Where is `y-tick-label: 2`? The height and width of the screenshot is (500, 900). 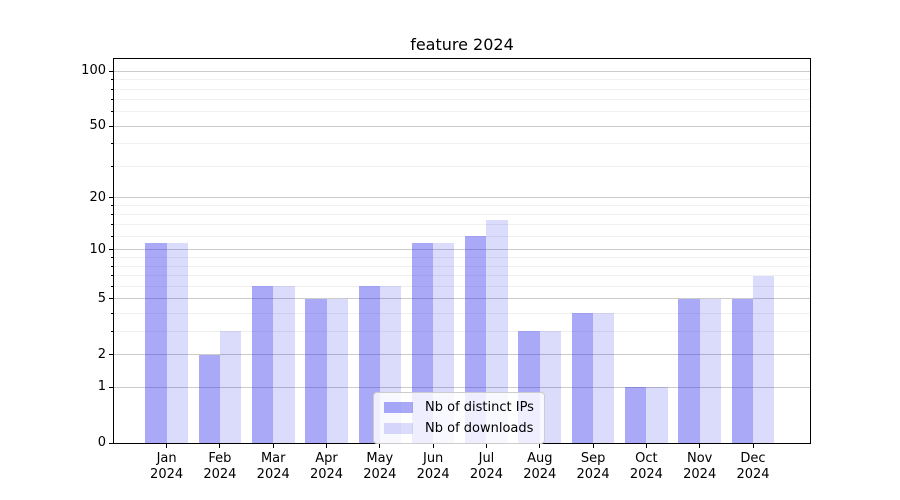
y-tick-label: 2 is located at coordinates (101, 354).